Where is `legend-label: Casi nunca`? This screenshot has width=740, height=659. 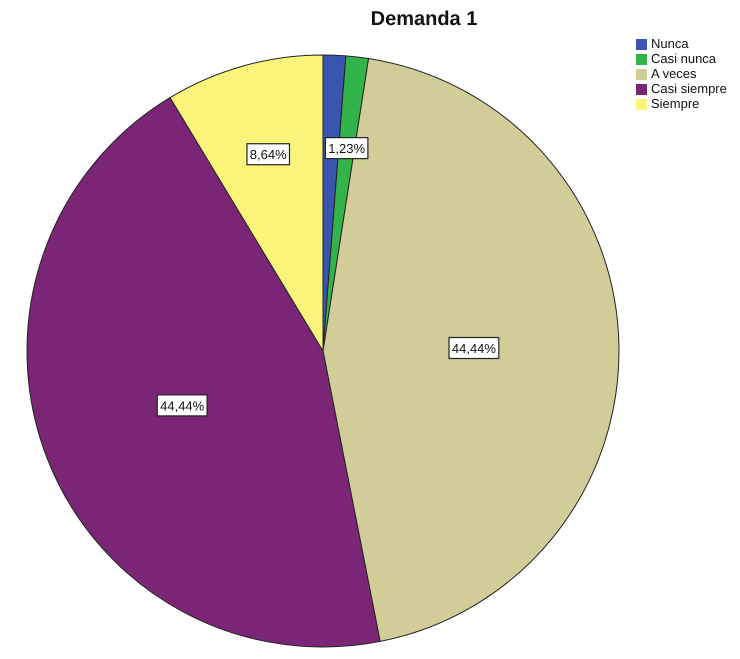
legend-label: Casi nunca is located at coordinates (683, 58).